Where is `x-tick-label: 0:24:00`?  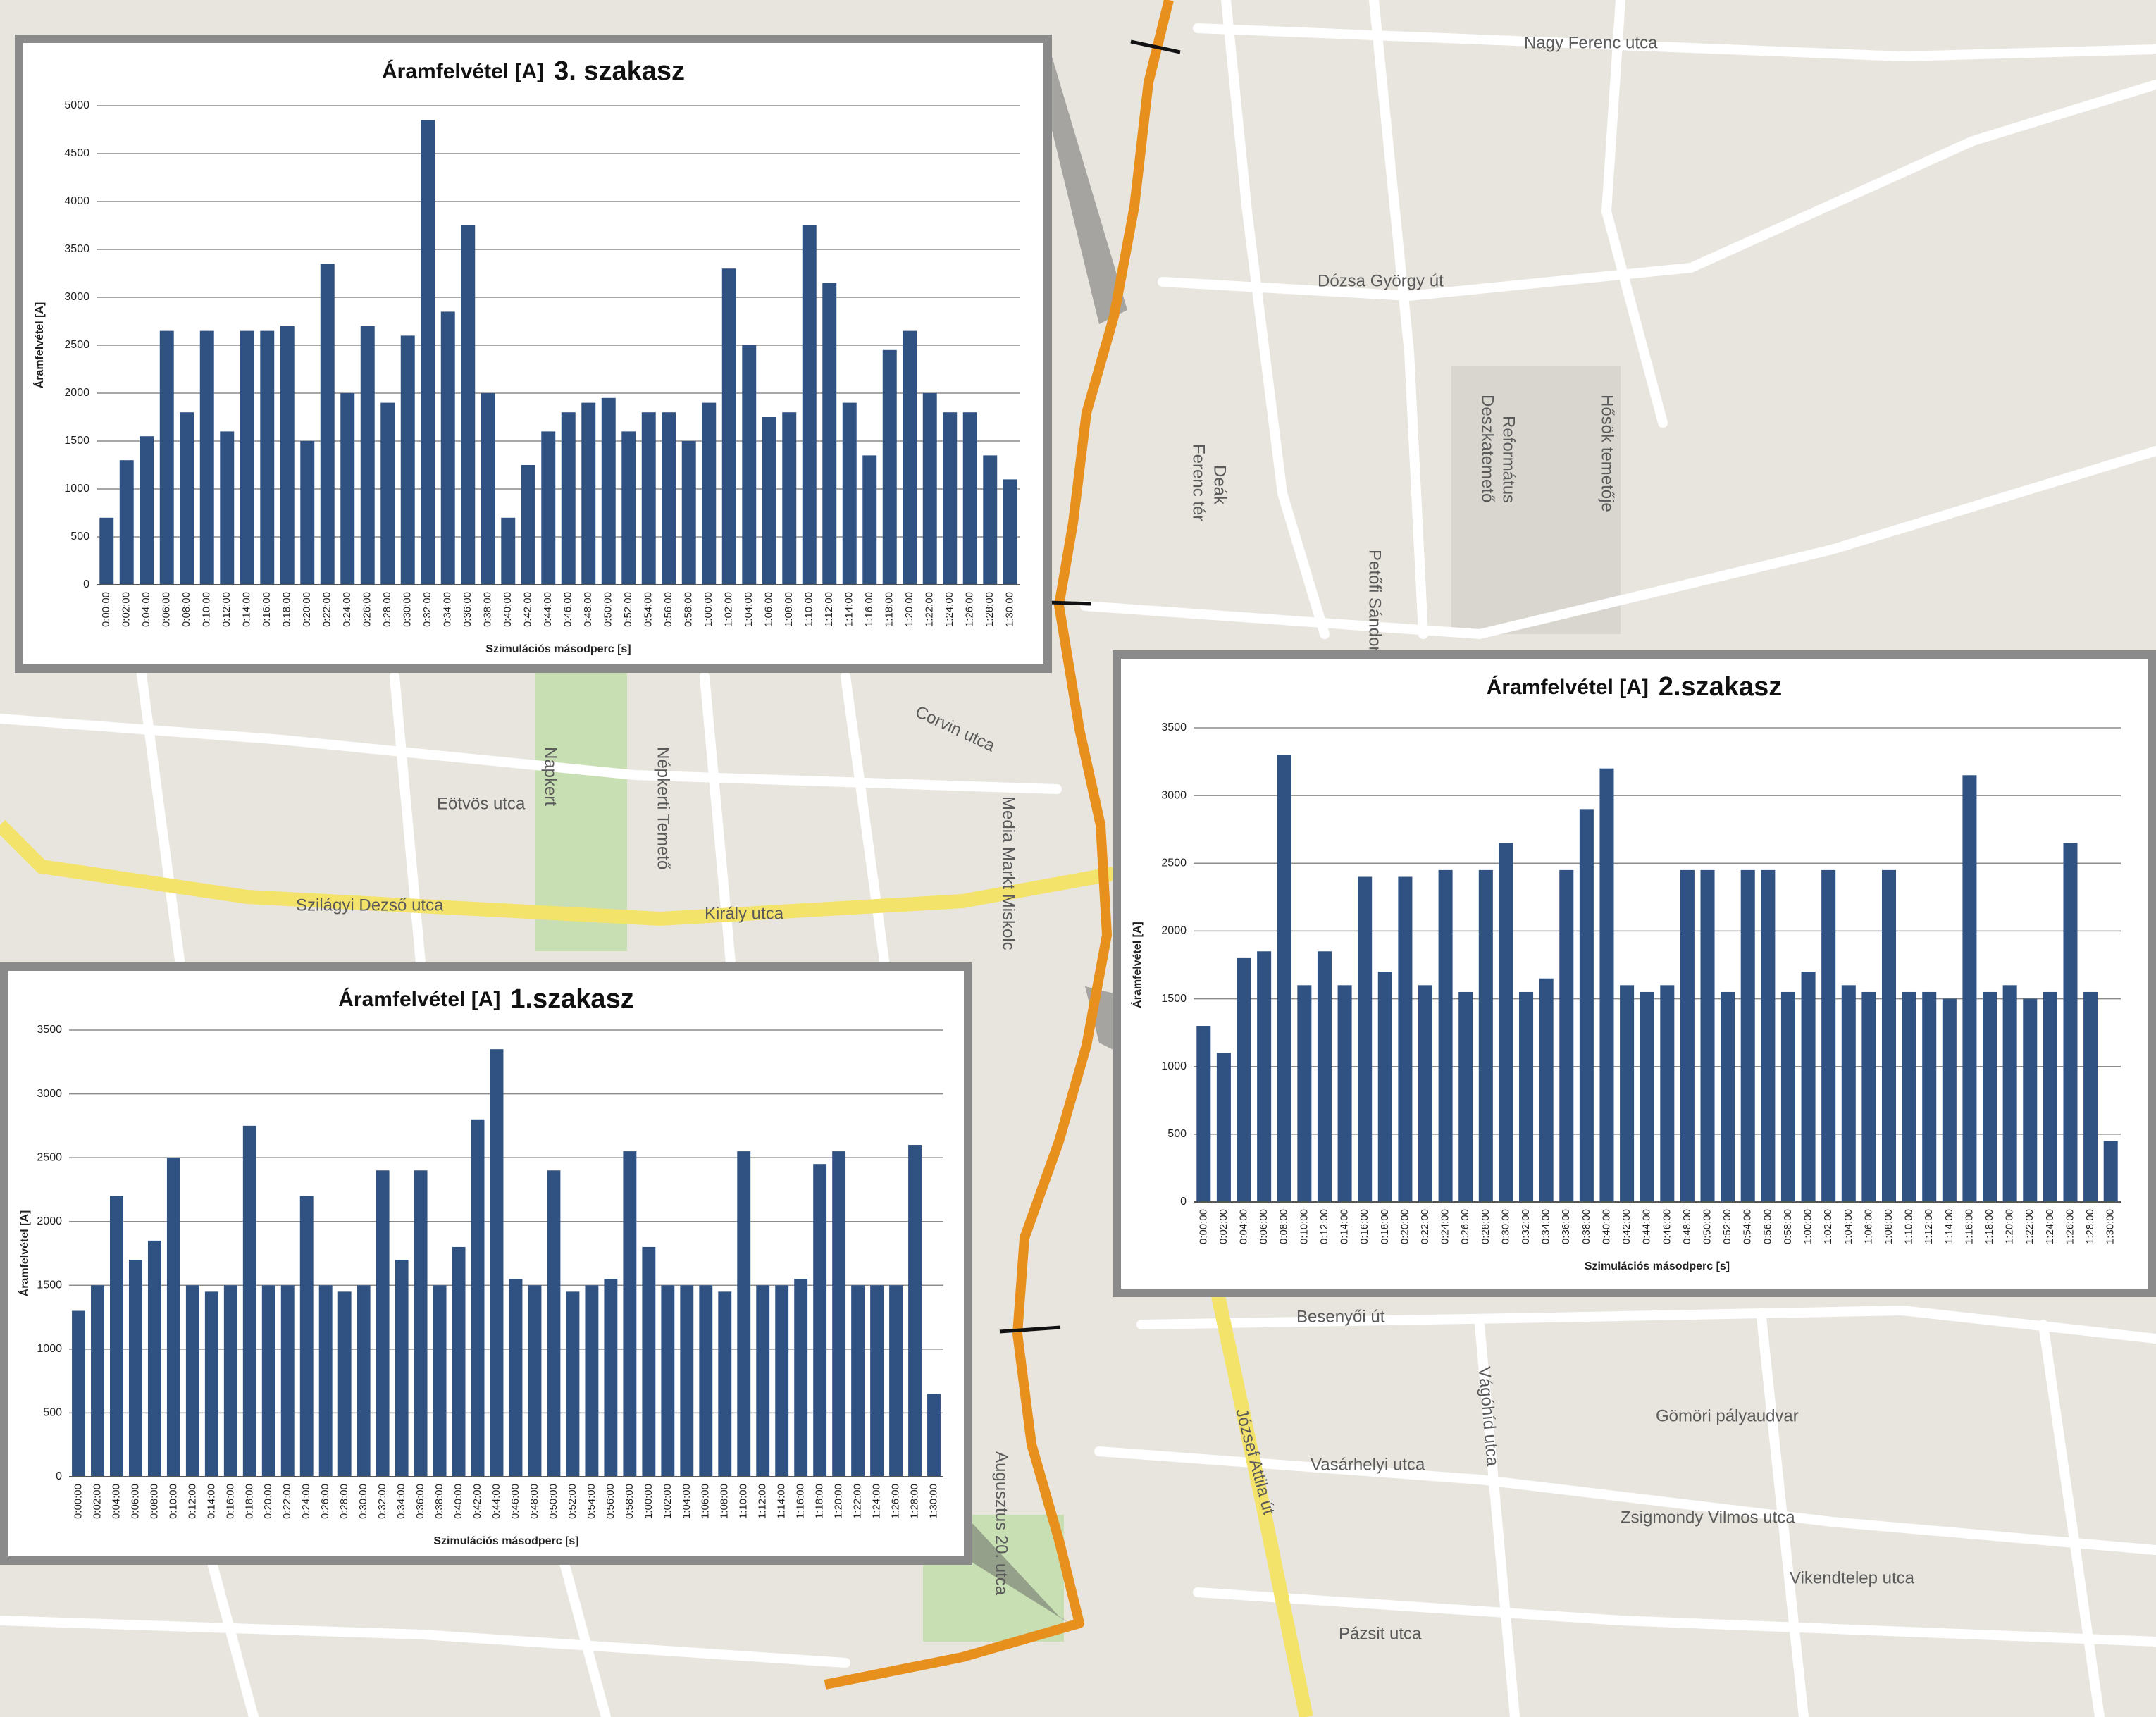
x-tick-label: 0:24:00 is located at coordinates (347, 609).